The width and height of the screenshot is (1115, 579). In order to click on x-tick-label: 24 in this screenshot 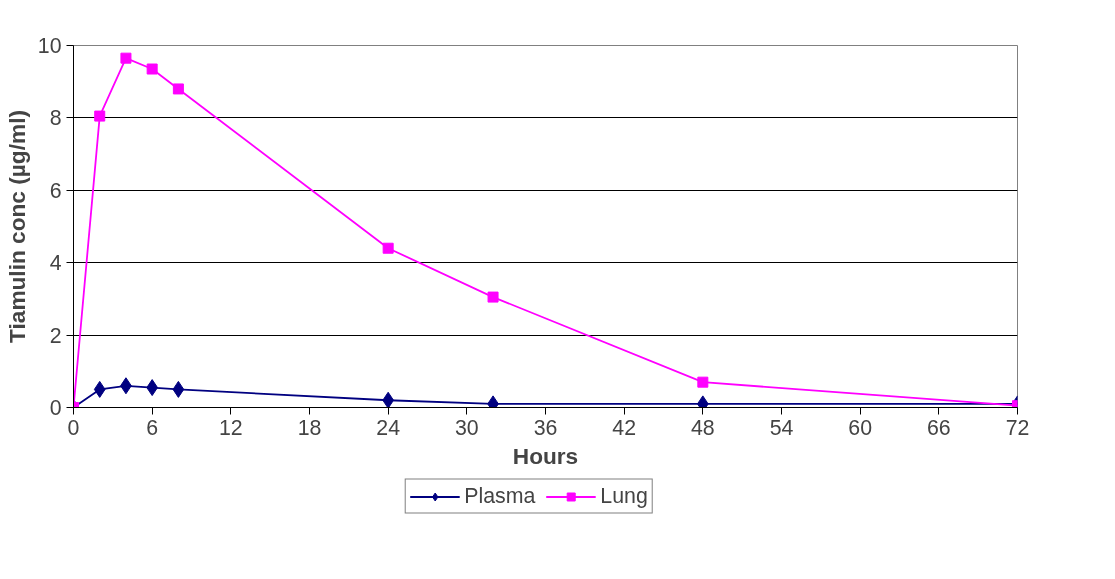, I will do `click(388, 427)`.